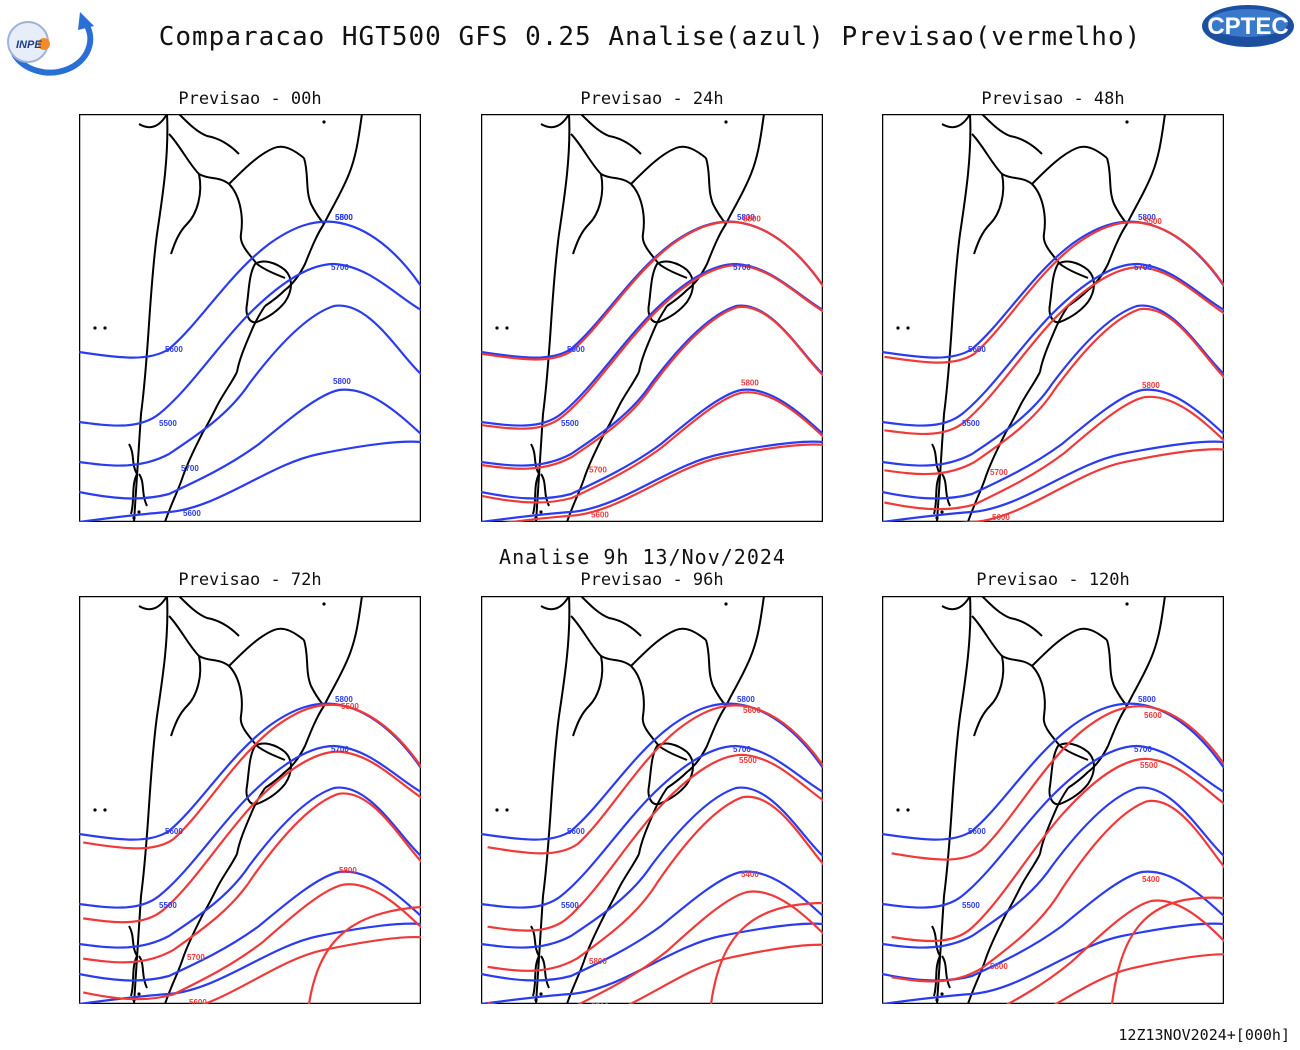 The height and width of the screenshot is (1050, 1300). I want to click on map-panel-96h: 5800 5700 5600 5500 5400 5800 5700 5600 5500, so click(652, 800).